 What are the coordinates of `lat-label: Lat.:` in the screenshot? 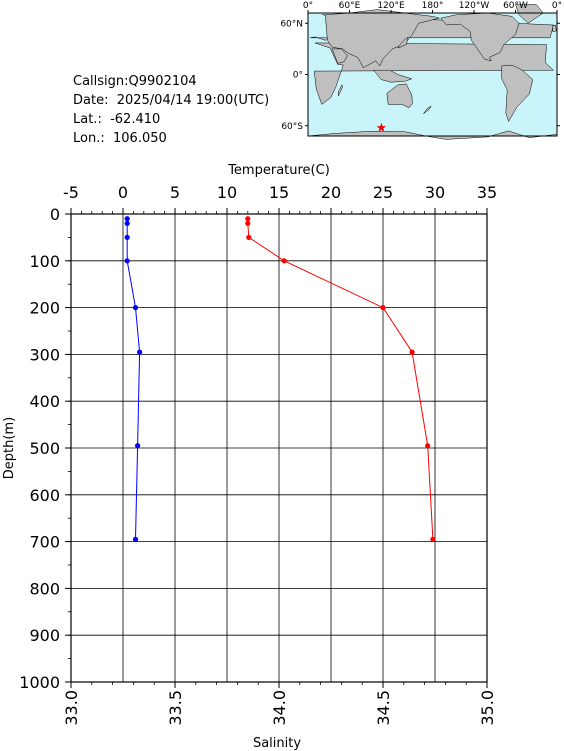 It's located at (87, 119).